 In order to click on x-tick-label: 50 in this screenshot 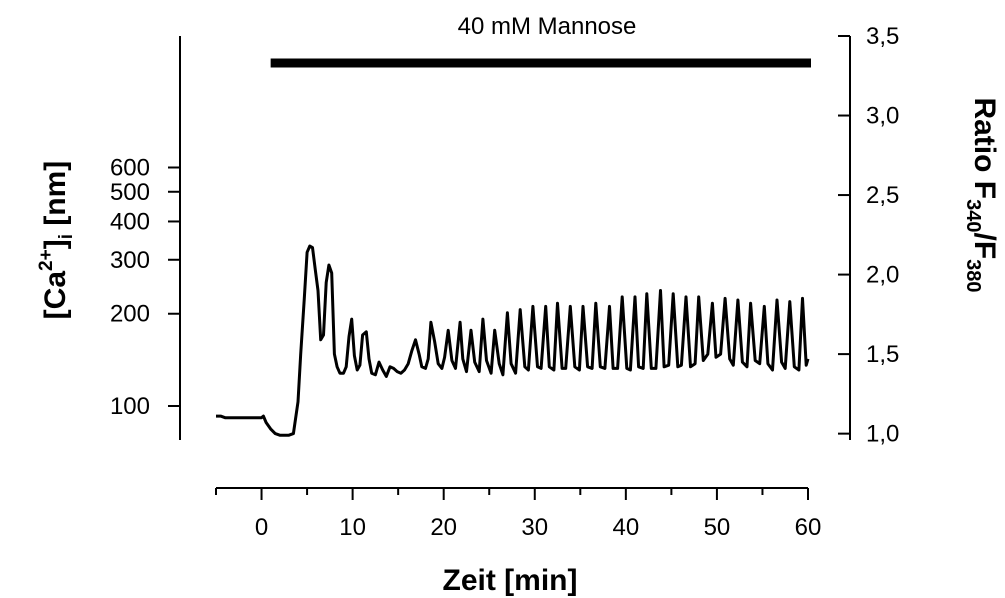, I will do `click(717, 527)`.